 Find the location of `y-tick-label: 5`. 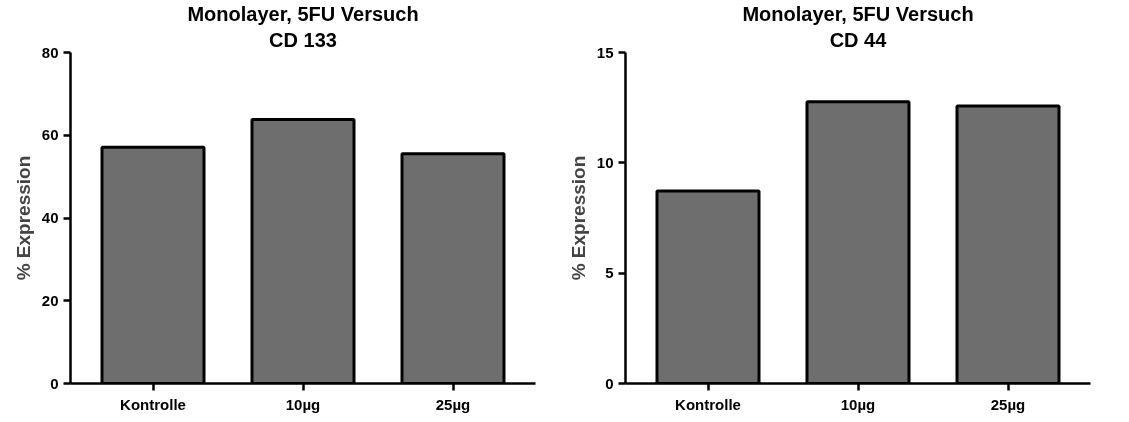

y-tick-label: 5 is located at coordinates (609, 273).